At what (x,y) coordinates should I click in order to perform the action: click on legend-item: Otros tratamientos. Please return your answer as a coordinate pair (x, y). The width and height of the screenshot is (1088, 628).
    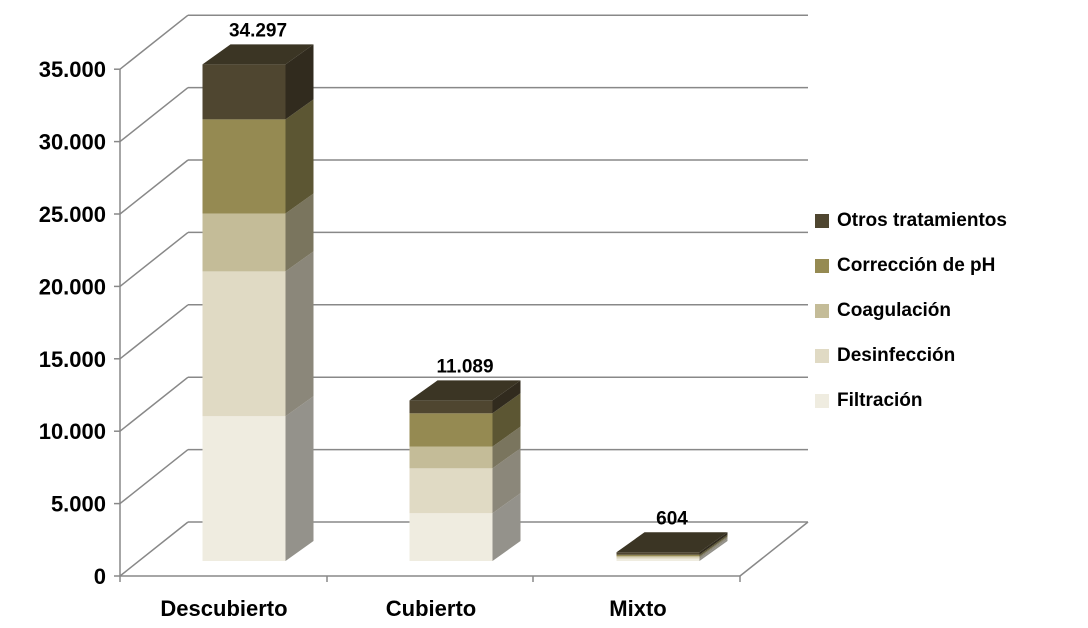
    Looking at the image, I should click on (911, 221).